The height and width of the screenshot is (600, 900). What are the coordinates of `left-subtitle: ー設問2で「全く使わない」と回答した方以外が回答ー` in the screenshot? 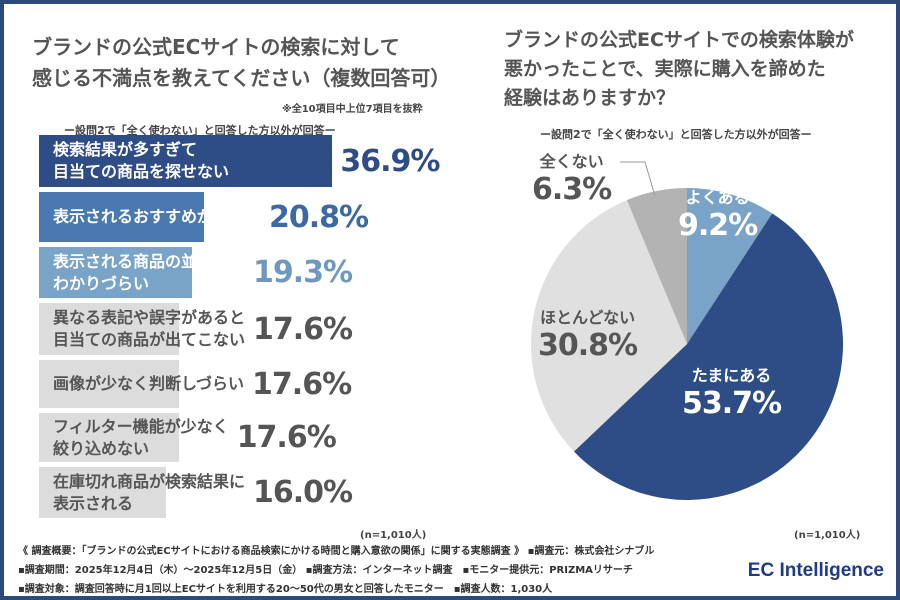 It's located at (200, 130).